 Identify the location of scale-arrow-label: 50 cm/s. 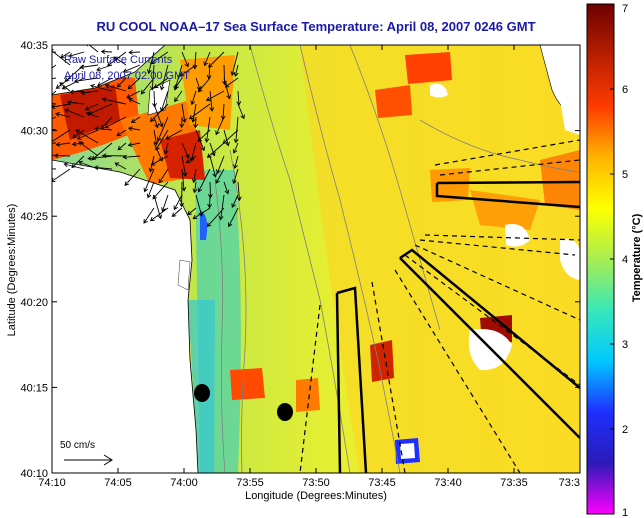
(77, 445).